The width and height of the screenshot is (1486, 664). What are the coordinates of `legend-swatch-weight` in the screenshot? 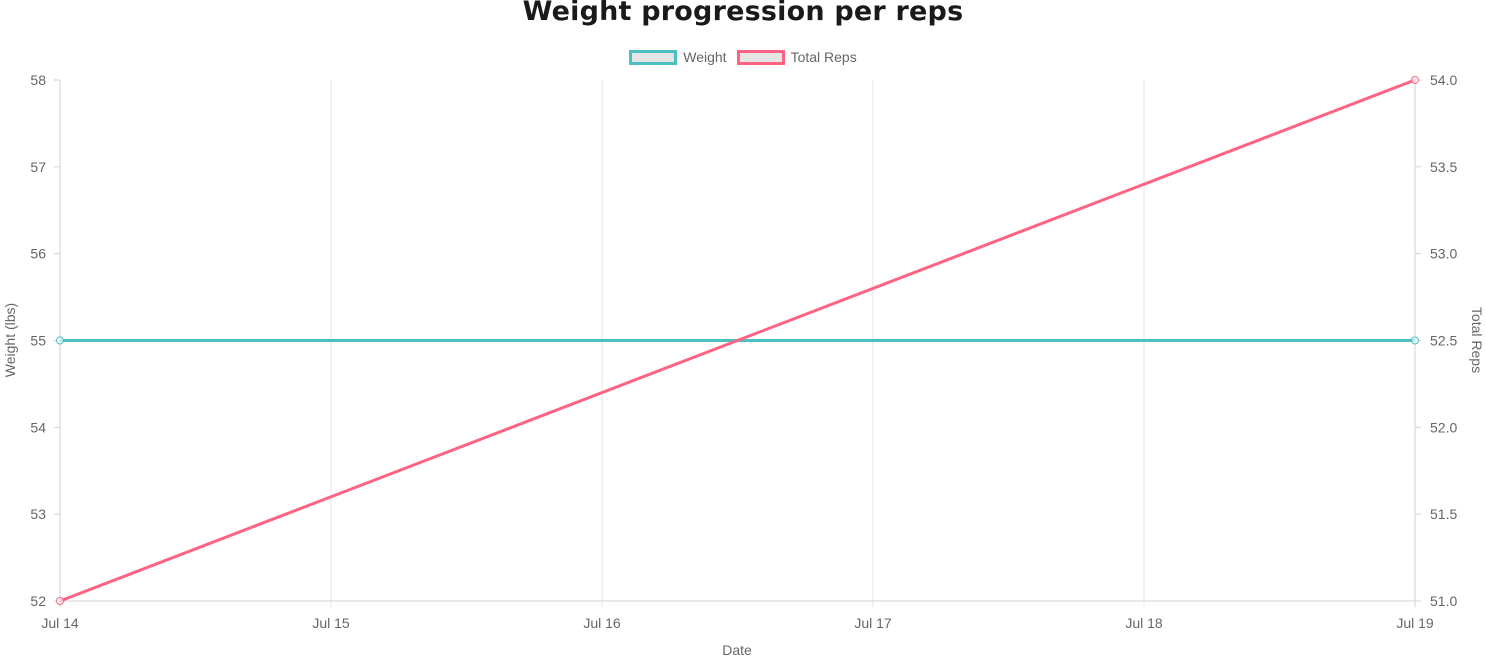 It's located at (653, 57).